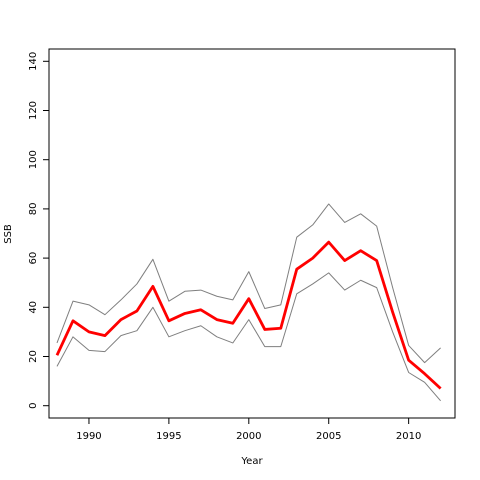  I want to click on x-tick-label-1995: 1995, so click(168, 436).